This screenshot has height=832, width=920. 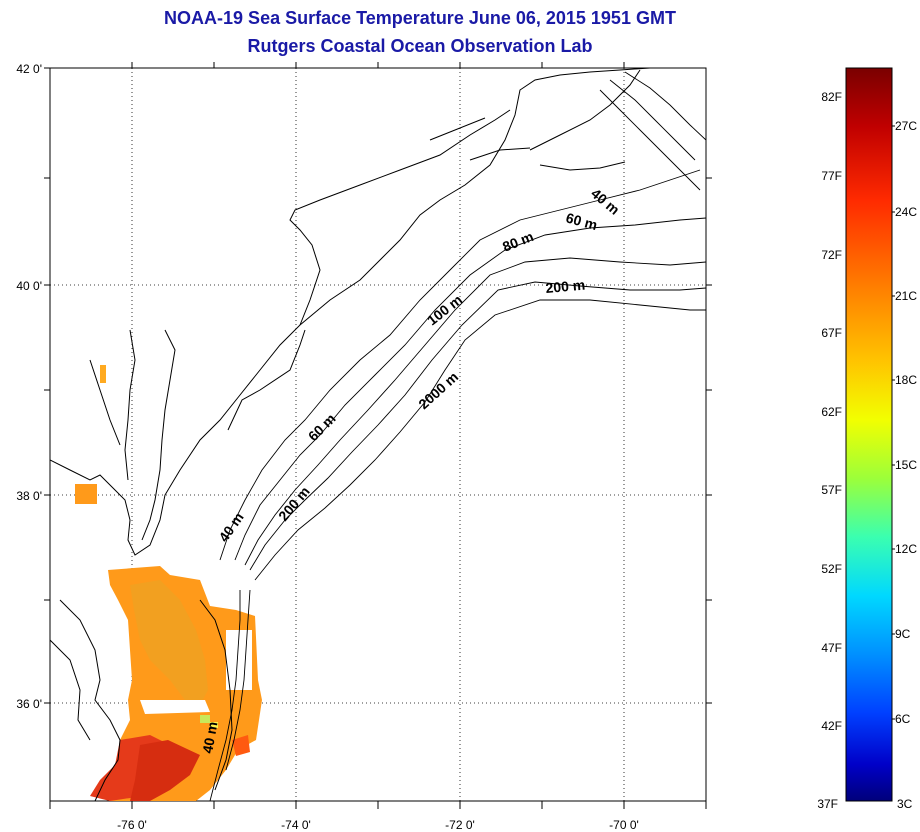 I want to click on colorbar-label-27c: 27C, so click(x=906, y=126).